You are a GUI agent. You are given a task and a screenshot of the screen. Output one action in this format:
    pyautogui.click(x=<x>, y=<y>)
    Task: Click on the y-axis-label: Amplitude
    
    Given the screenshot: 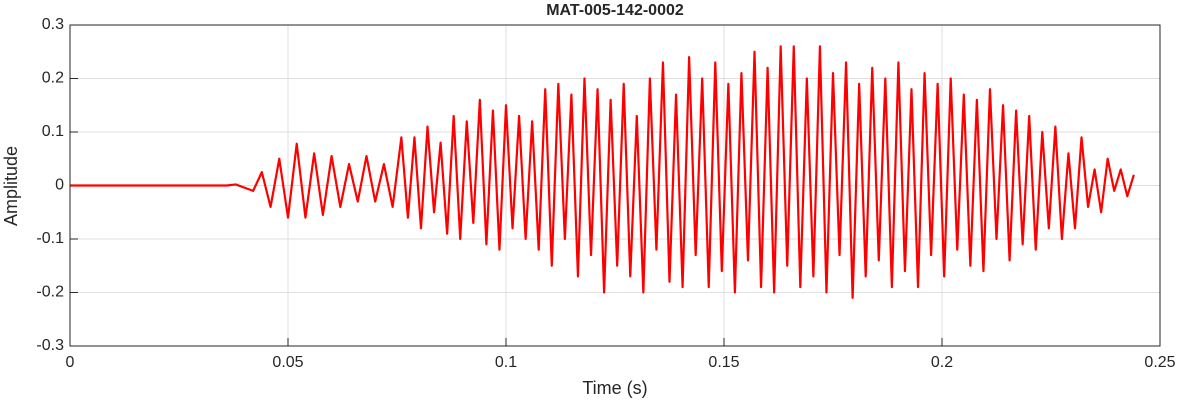 What is the action you would take?
    pyautogui.click(x=11, y=186)
    